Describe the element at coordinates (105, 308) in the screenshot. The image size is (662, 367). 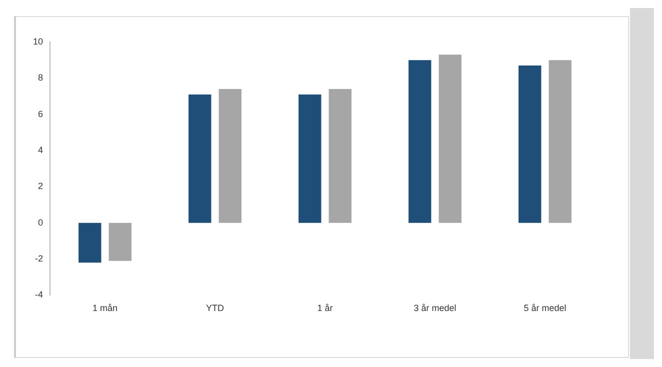
I see `x-tick-label: 1 mån` at that location.